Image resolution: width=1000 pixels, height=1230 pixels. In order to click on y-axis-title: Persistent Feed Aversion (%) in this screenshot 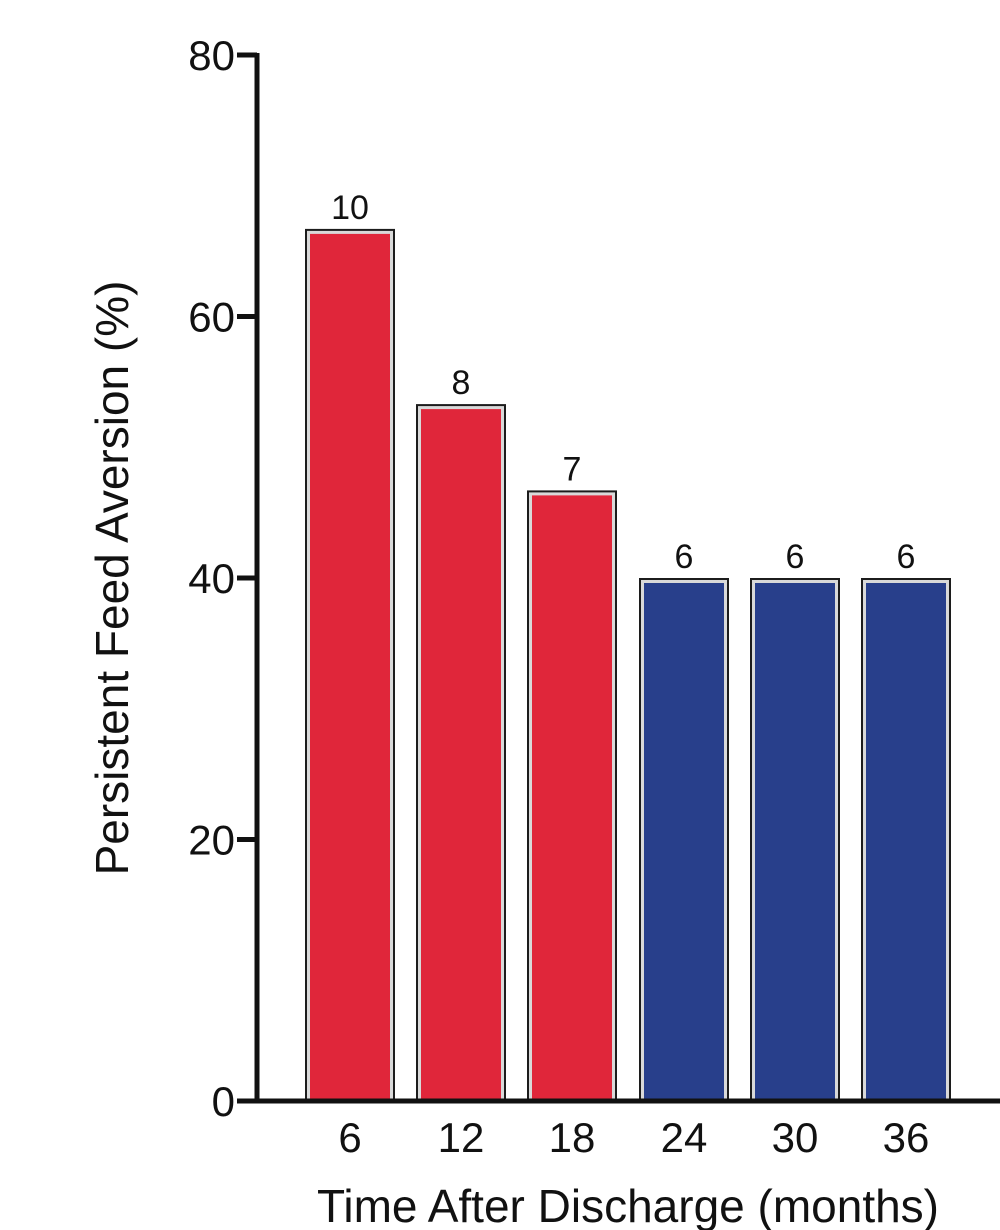, I will do `click(112, 578)`.